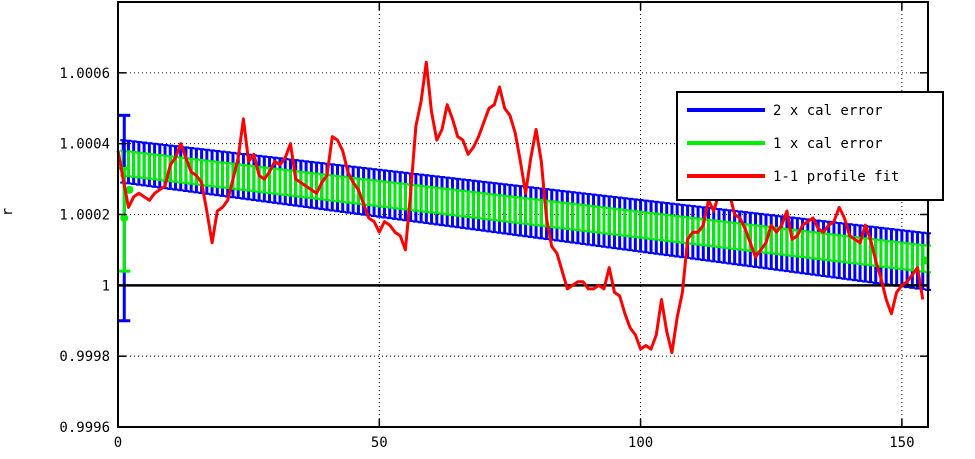 The height and width of the screenshot is (459, 975). Describe the element at coordinates (84, 357) in the screenshot. I see `y-tick-label: 0.9998` at that location.